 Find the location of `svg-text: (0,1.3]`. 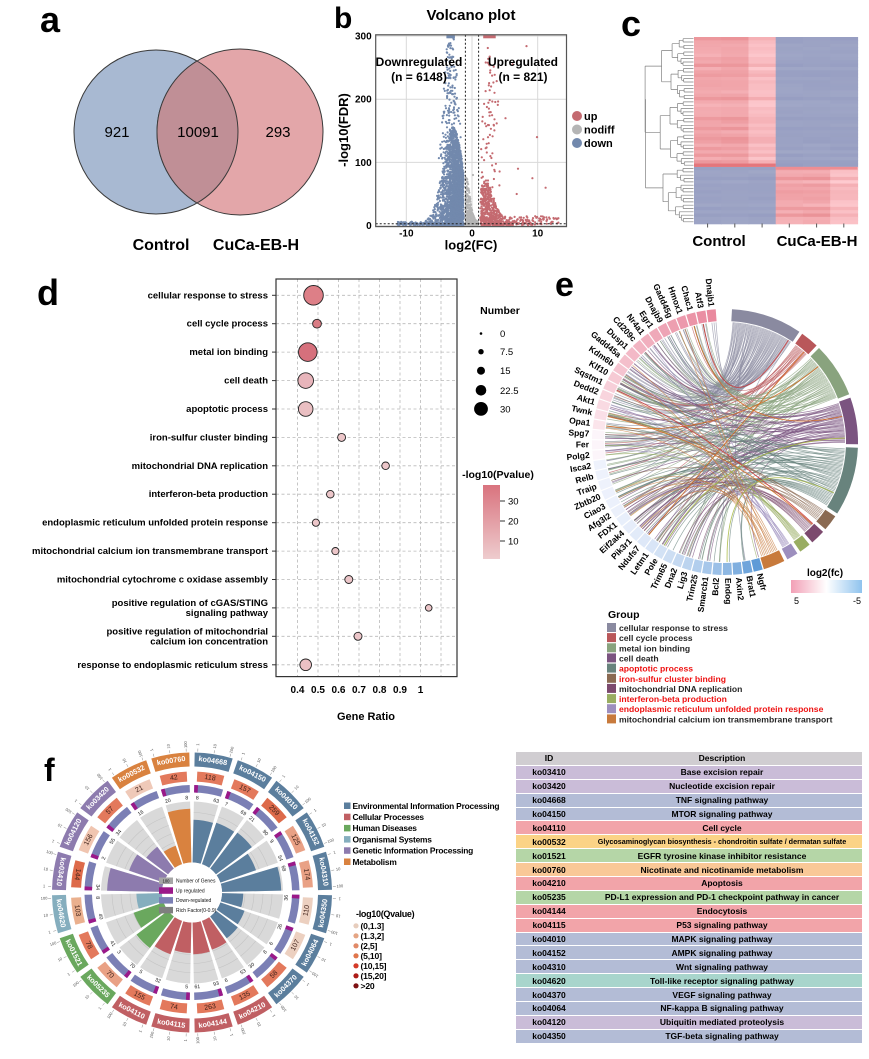

svg-text: (0,1.3] is located at coordinates (373, 926).